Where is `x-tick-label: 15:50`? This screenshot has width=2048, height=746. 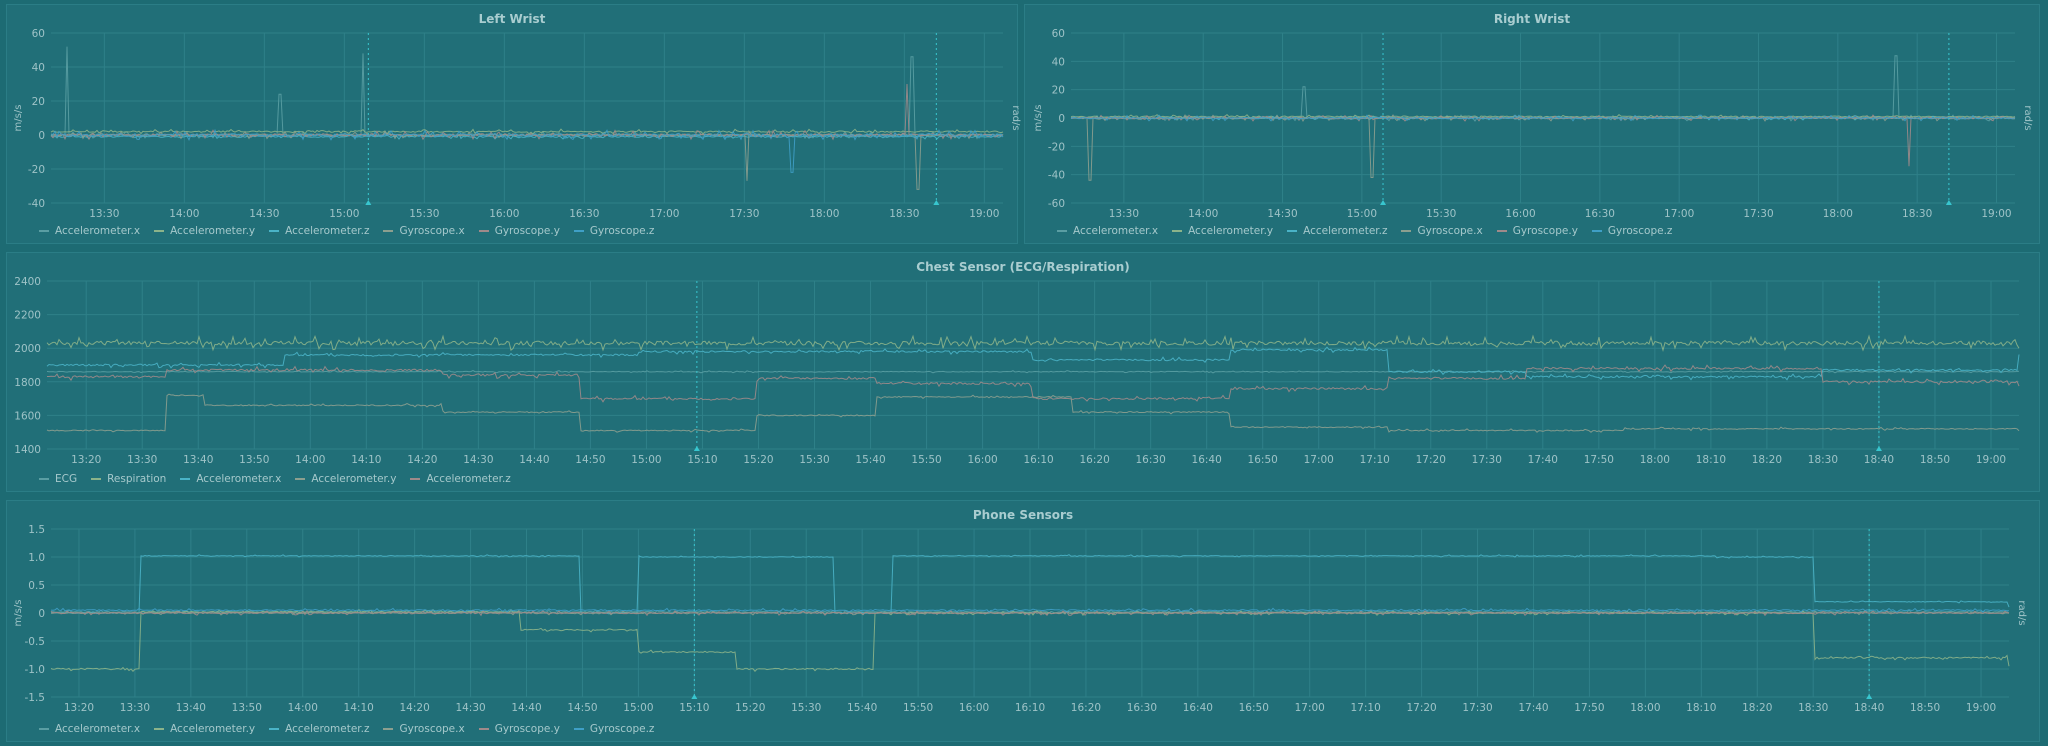 x-tick-label: 15:50 is located at coordinates (926, 460).